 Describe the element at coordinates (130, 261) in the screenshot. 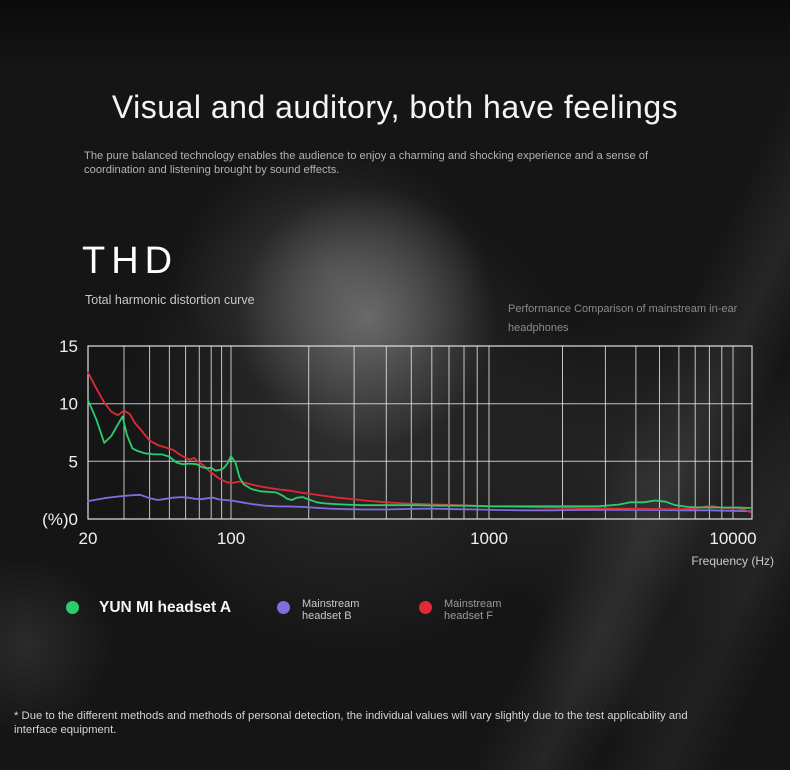

I see `section-heading: THD` at that location.